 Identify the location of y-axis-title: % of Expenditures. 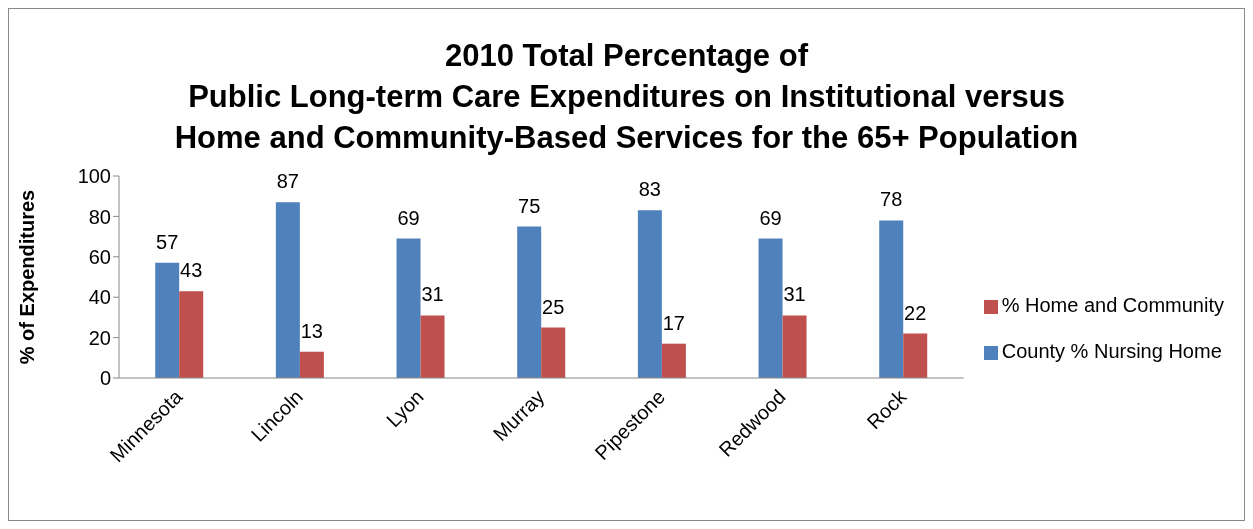
(27, 277).